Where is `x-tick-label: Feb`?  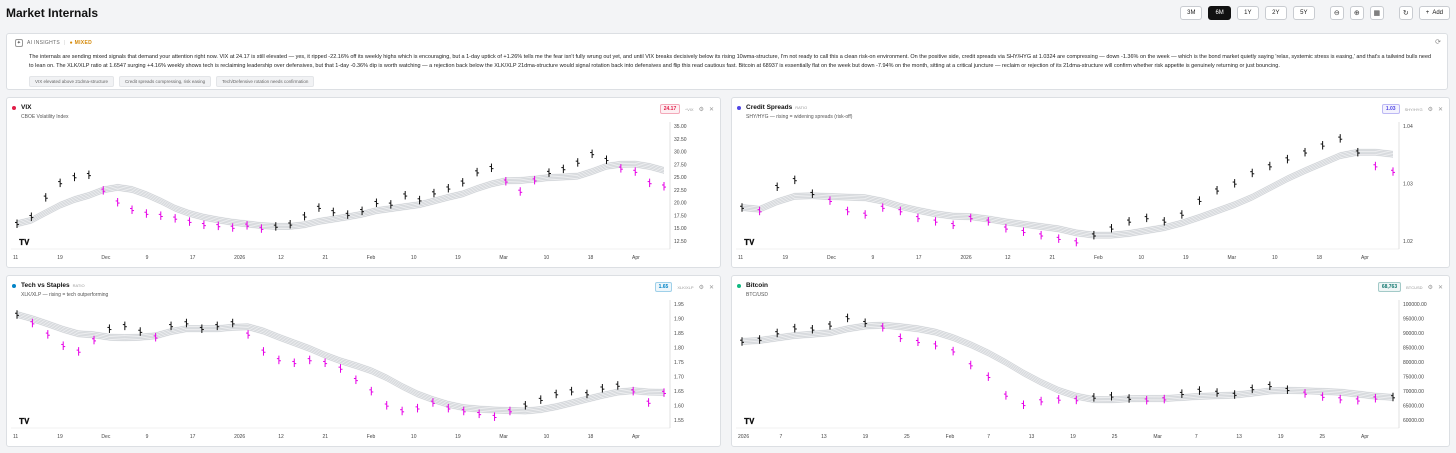 x-tick-label: Feb is located at coordinates (371, 258).